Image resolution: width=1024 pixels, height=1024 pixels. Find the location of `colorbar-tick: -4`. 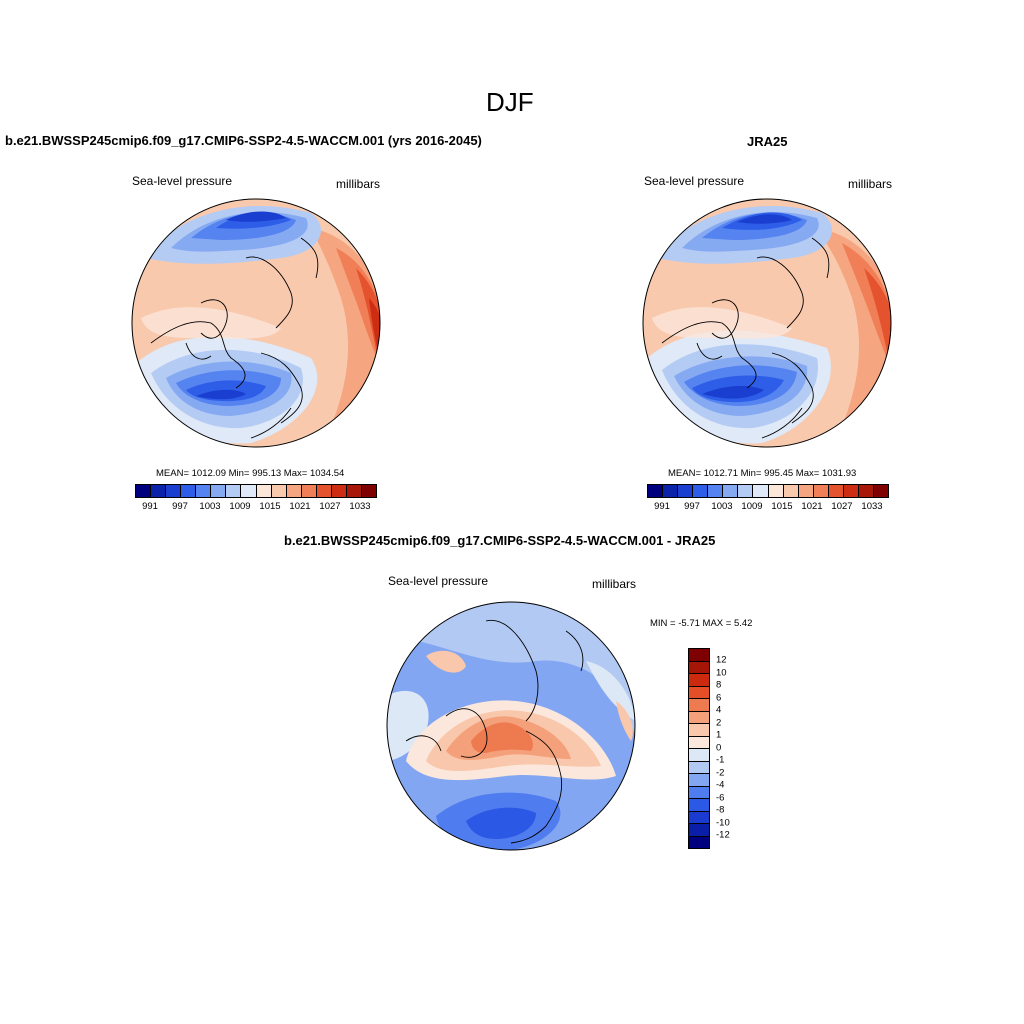

colorbar-tick: -4 is located at coordinates (720, 785).